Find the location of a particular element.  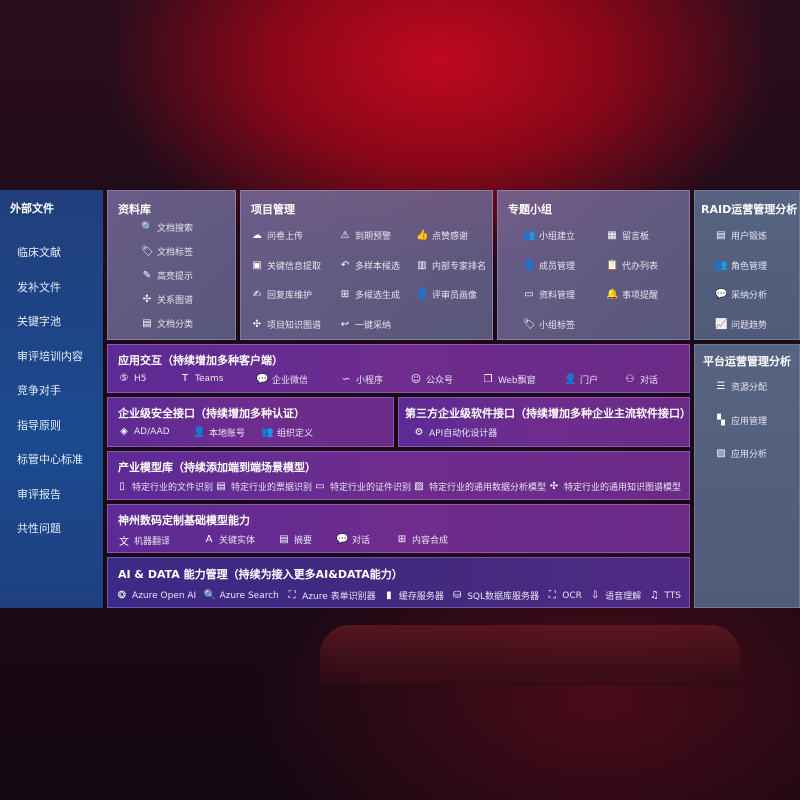

platform-item: ☰ 资源分配 is located at coordinates (741, 386).